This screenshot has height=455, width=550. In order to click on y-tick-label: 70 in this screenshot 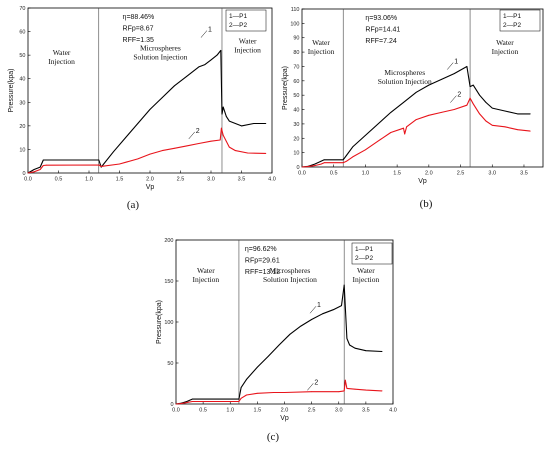, I will do `click(22, 9)`.